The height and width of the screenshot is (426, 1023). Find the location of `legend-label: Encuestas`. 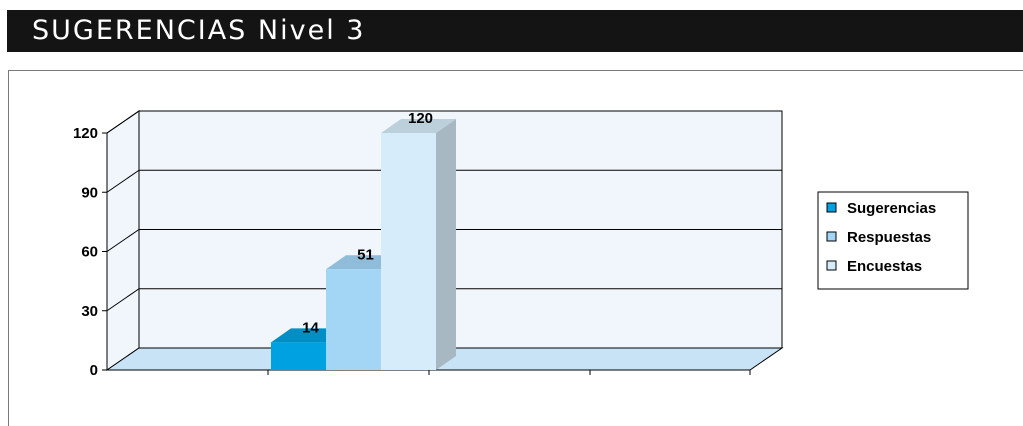

legend-label: Encuestas is located at coordinates (884, 266).